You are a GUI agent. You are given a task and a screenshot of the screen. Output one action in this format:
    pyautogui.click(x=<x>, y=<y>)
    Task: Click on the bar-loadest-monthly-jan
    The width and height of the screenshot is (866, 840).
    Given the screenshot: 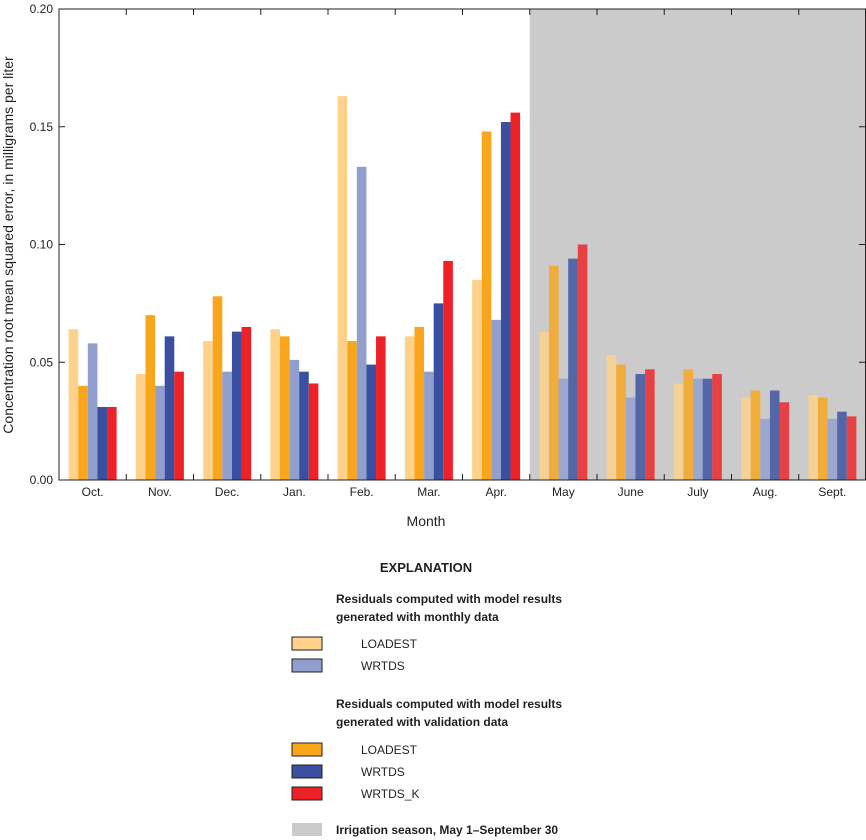 What is the action you would take?
    pyautogui.click(x=275, y=404)
    